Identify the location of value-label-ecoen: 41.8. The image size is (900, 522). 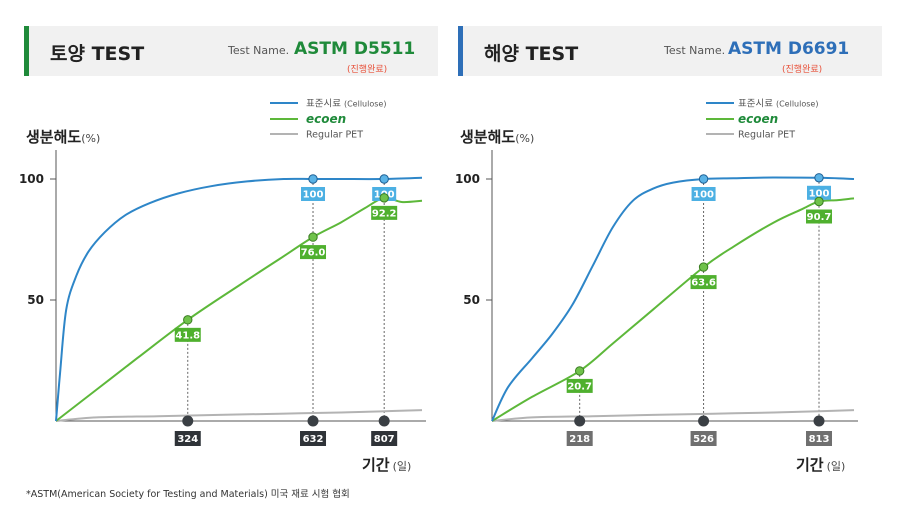
(187, 335).